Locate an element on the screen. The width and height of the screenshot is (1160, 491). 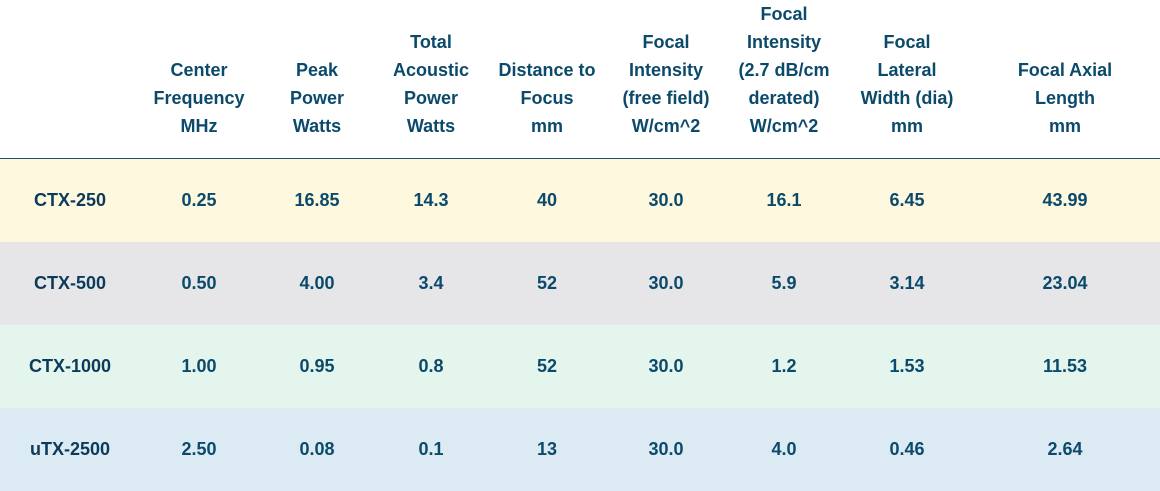
table-cell: 0.8 is located at coordinates (431, 365).